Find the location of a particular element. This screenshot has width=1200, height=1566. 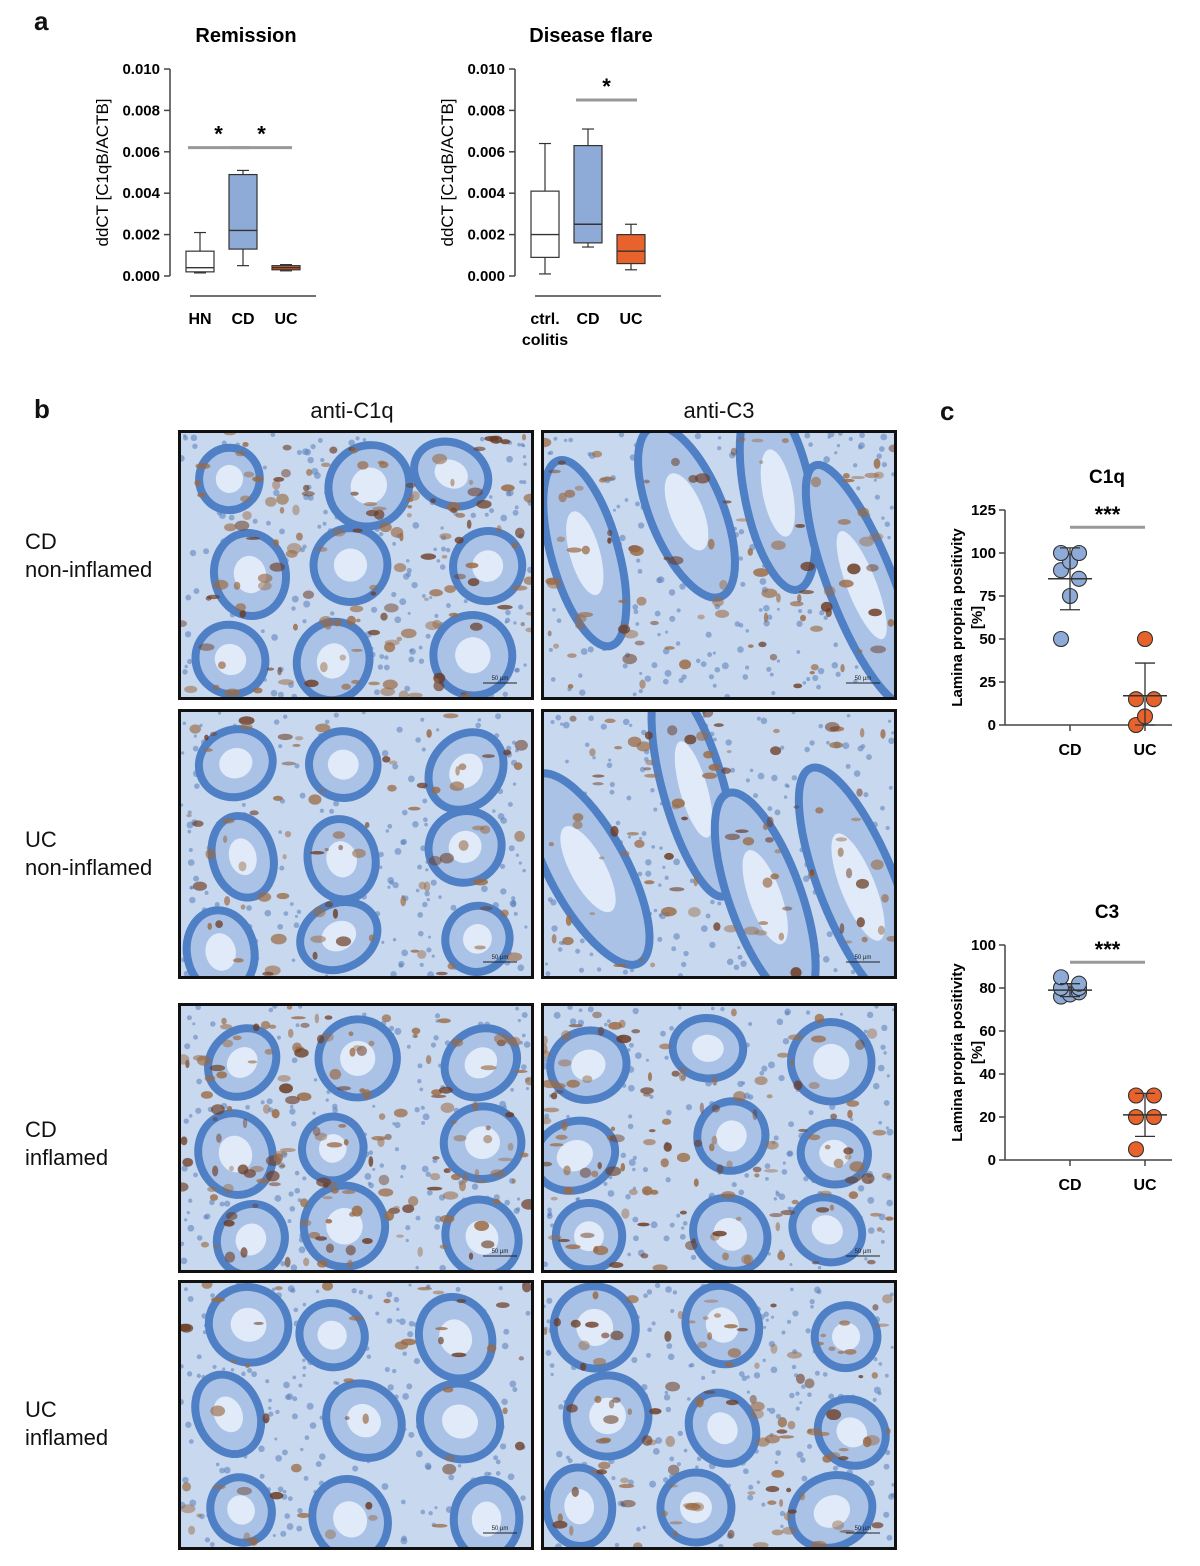

micrograph-uc-noninflamed-c3: 50 µm is located at coordinates (719, 844).